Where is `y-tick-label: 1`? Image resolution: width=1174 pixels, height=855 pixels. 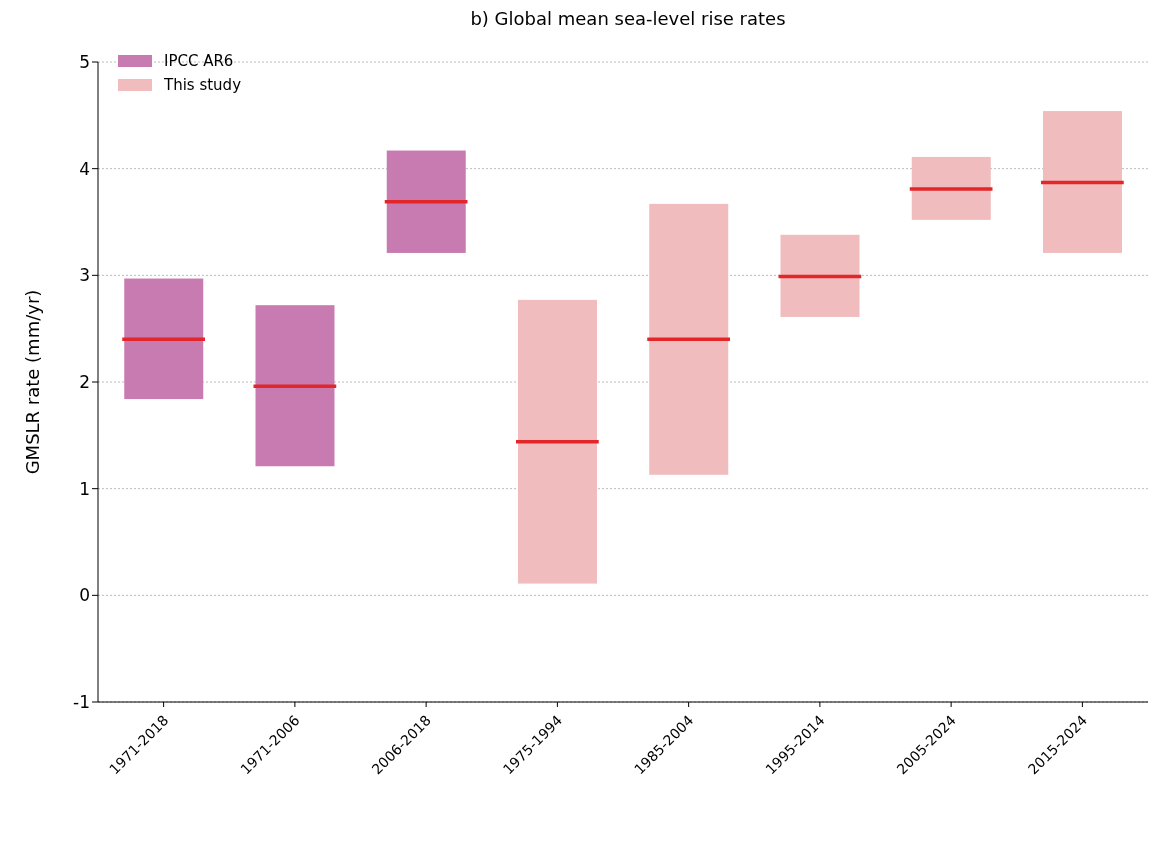
y-tick-label: 1 is located at coordinates (84, 488).